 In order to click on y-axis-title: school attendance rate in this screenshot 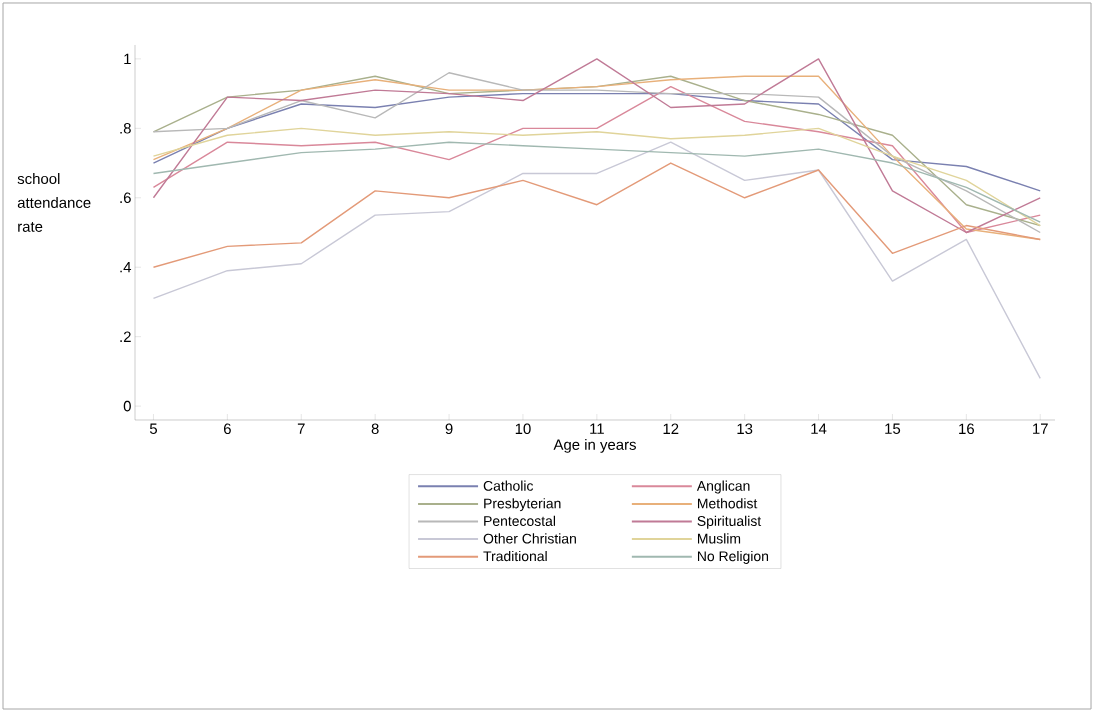, I will do `click(54, 202)`.